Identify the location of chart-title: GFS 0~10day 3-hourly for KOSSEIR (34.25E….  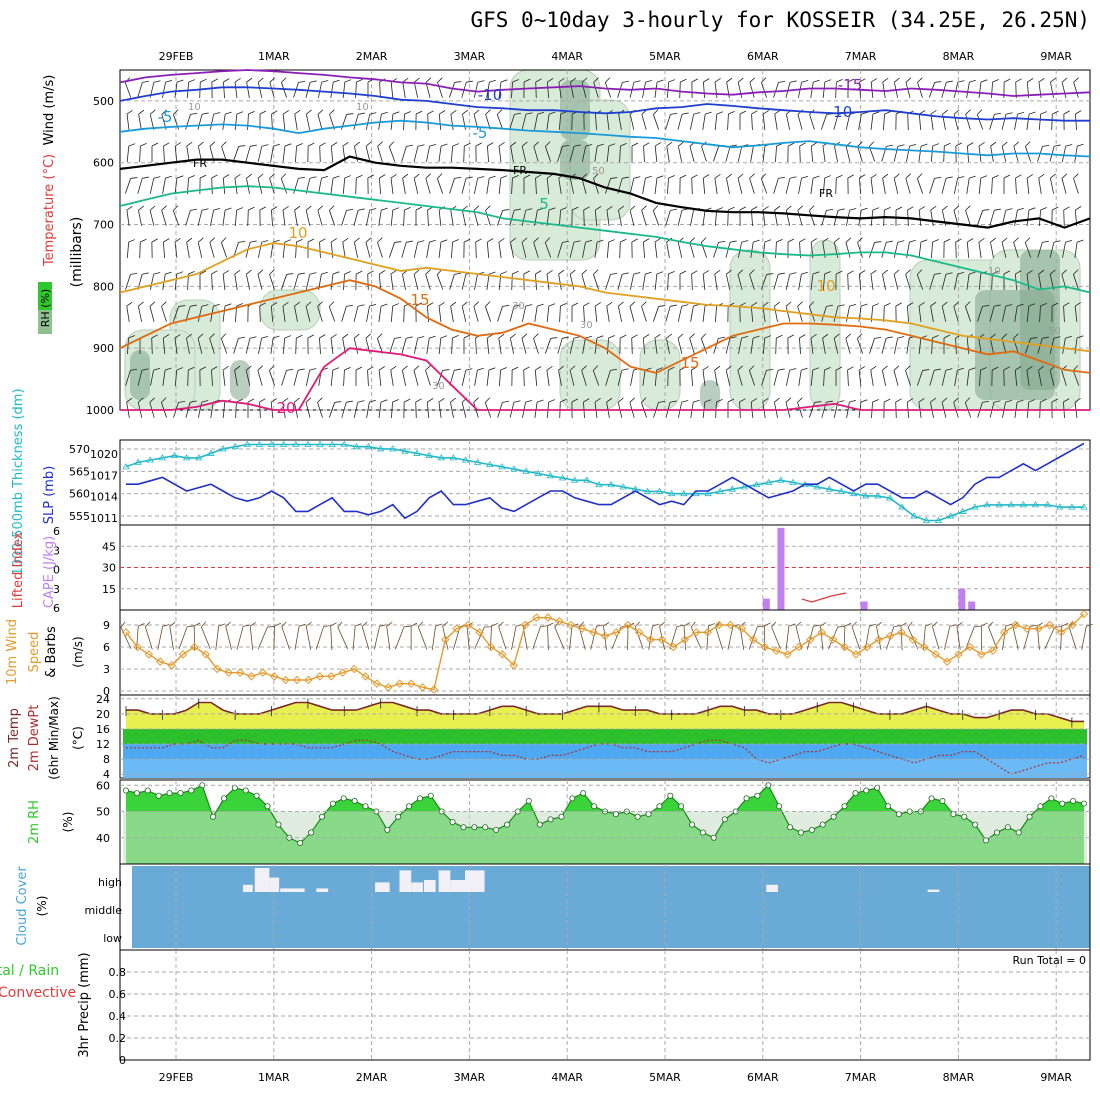
(780, 20).